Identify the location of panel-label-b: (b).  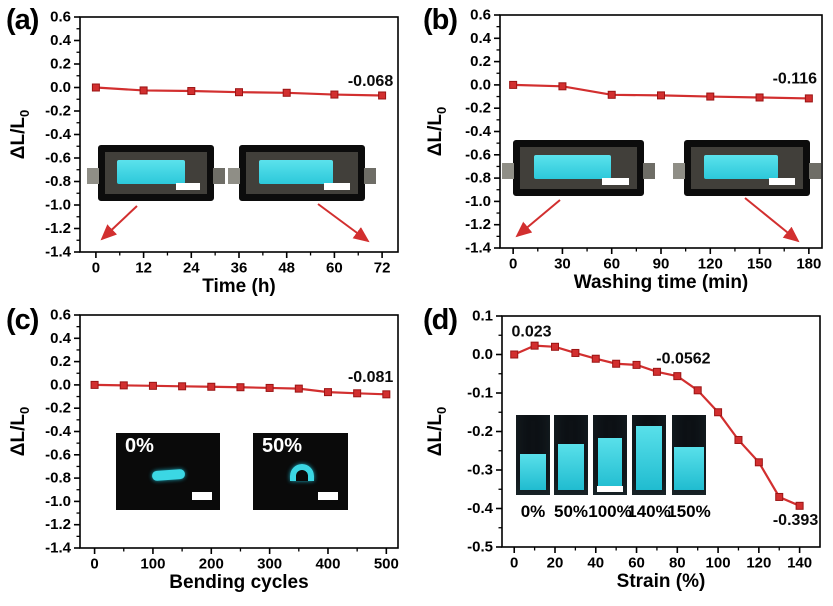
(440, 20).